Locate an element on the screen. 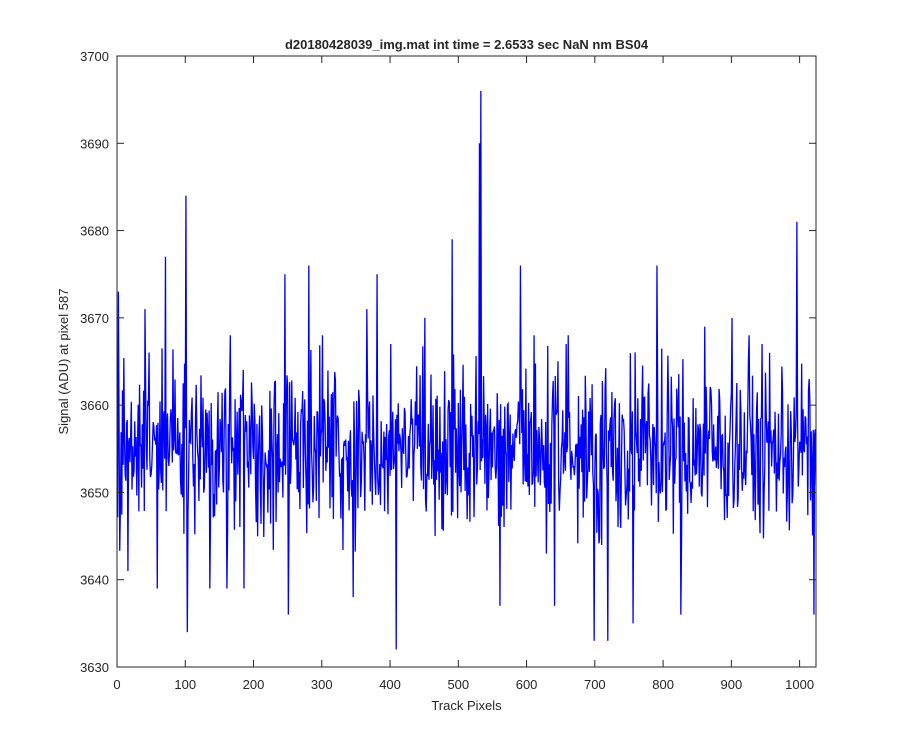 This screenshot has width=900, height=750. y-tick-label: 3660 is located at coordinates (94, 405).